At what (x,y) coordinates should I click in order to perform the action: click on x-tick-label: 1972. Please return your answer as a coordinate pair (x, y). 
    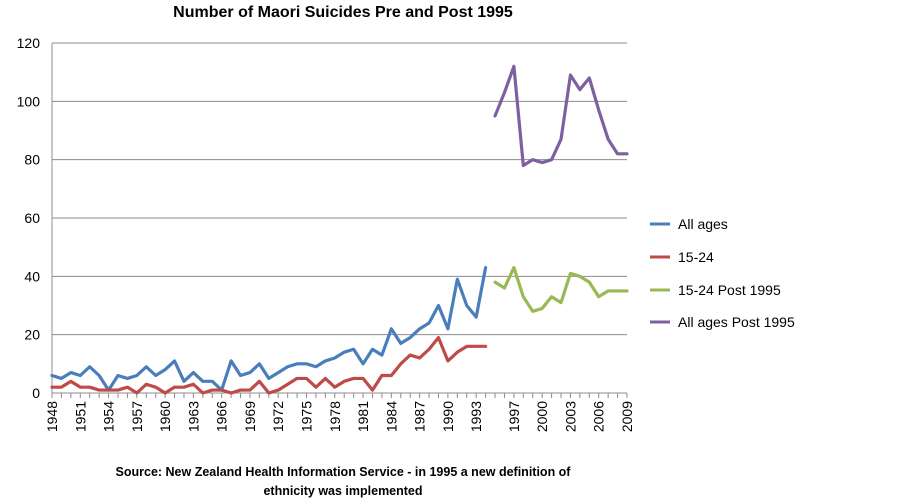
    Looking at the image, I should click on (278, 416).